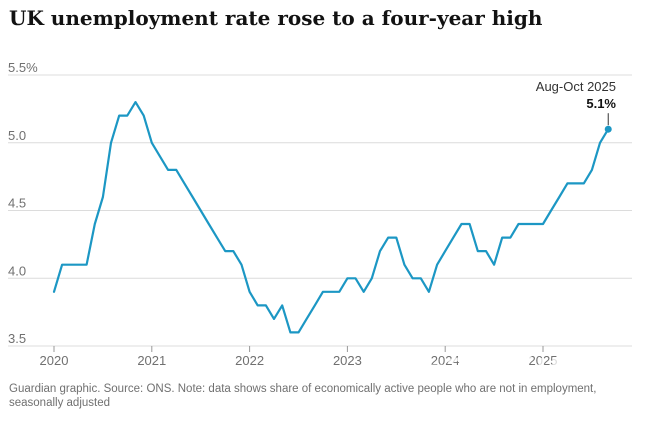 This screenshot has width=663, height=433. I want to click on latest-point-marker, so click(608, 129).